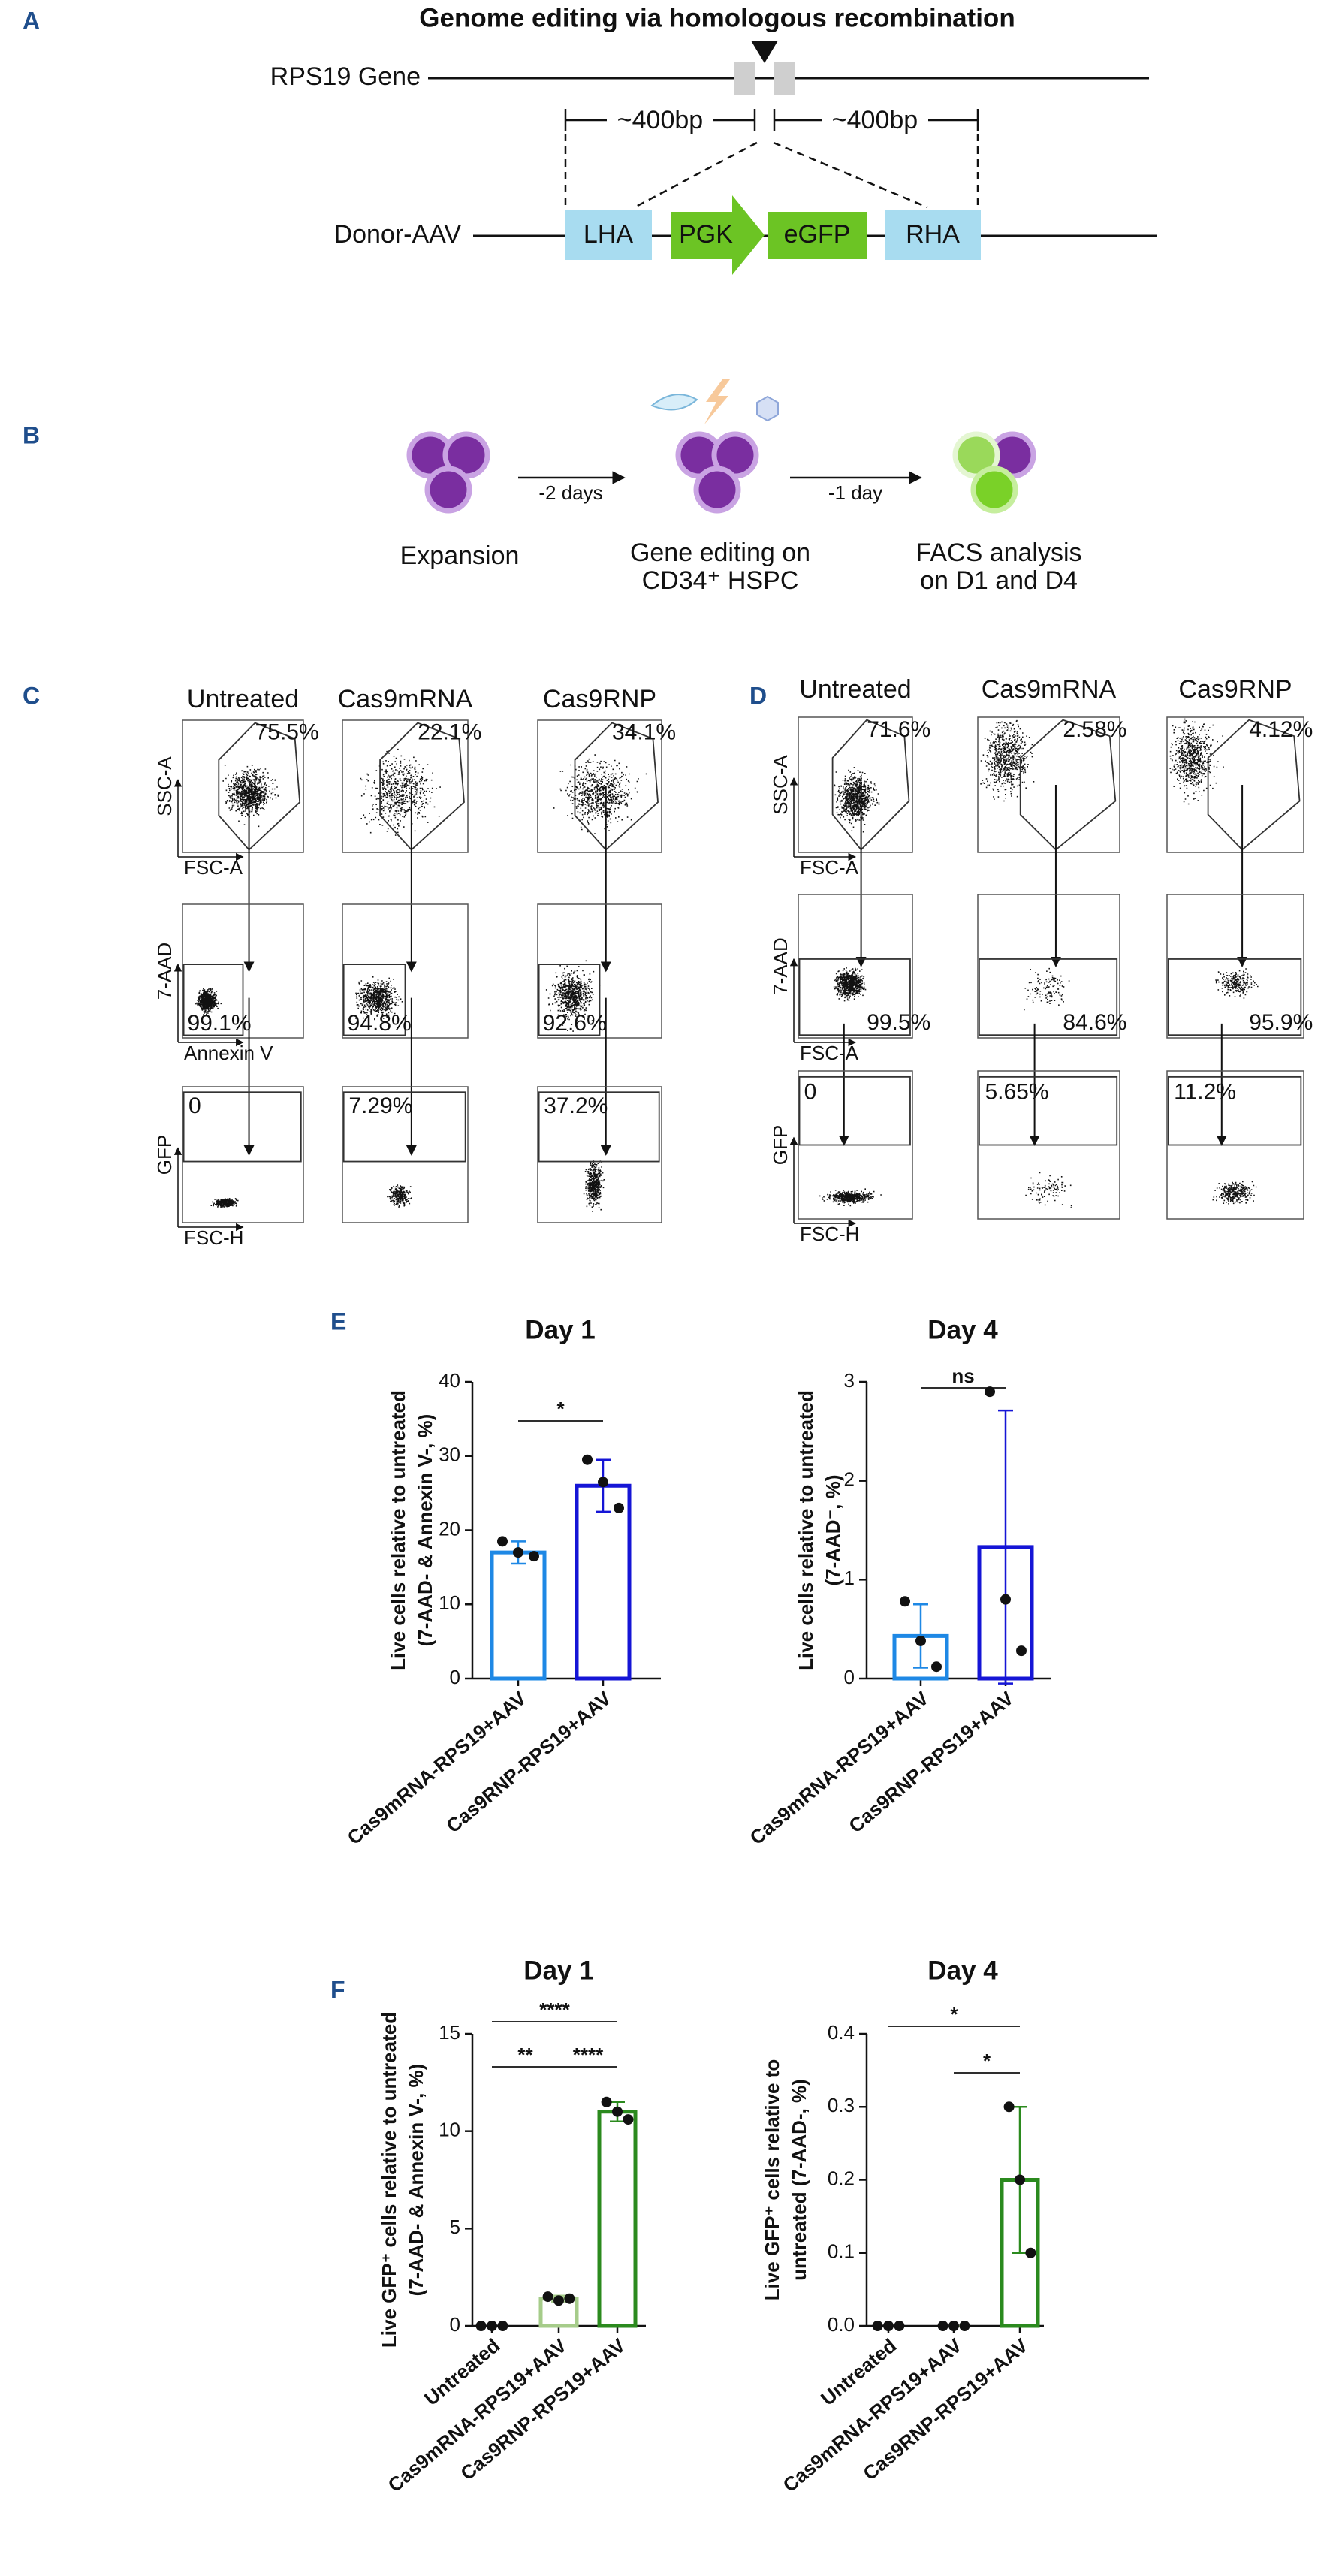  What do you see at coordinates (425, 1530) in the screenshot?
I see `y-axis-label: (7-AAD- & Annexin V-, %)` at bounding box center [425, 1530].